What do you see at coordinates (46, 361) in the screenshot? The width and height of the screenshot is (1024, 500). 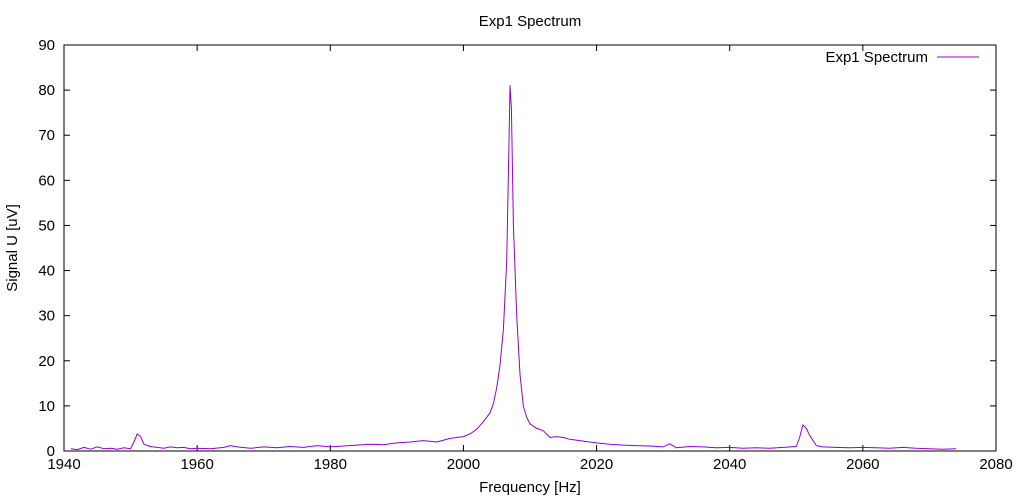 I see `y-tick-label: 20` at bounding box center [46, 361].